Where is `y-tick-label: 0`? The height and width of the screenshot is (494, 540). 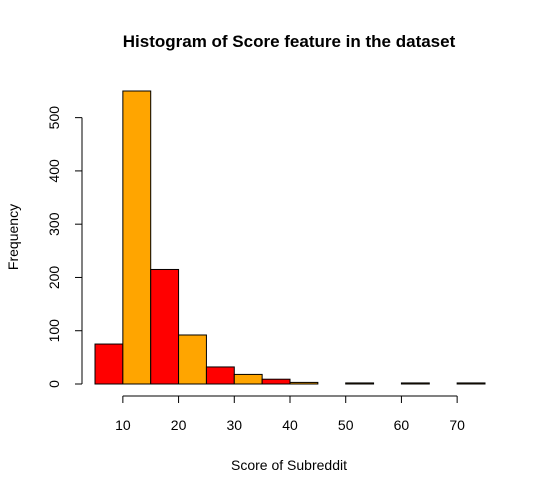 y-tick-label: 0 is located at coordinates (54, 384).